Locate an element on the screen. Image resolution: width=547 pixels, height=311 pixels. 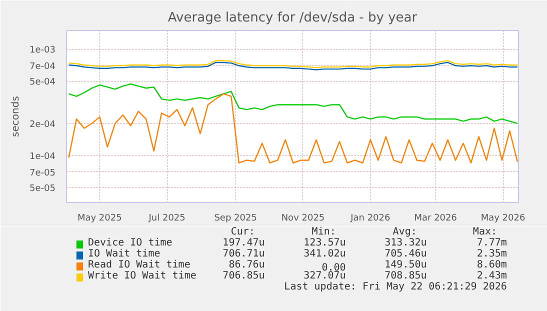
y-tick-label: 5e-04 is located at coordinates (43, 83).